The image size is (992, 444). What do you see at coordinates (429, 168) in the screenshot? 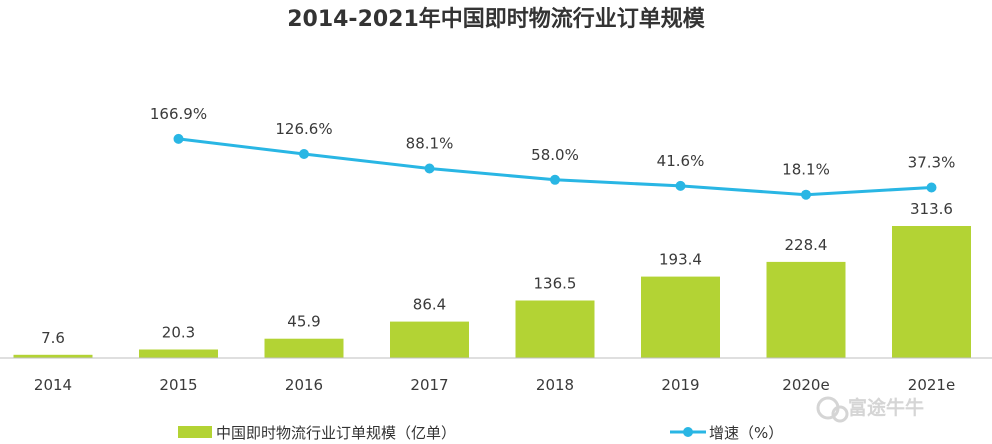
I see `growth-point-2017` at bounding box center [429, 168].